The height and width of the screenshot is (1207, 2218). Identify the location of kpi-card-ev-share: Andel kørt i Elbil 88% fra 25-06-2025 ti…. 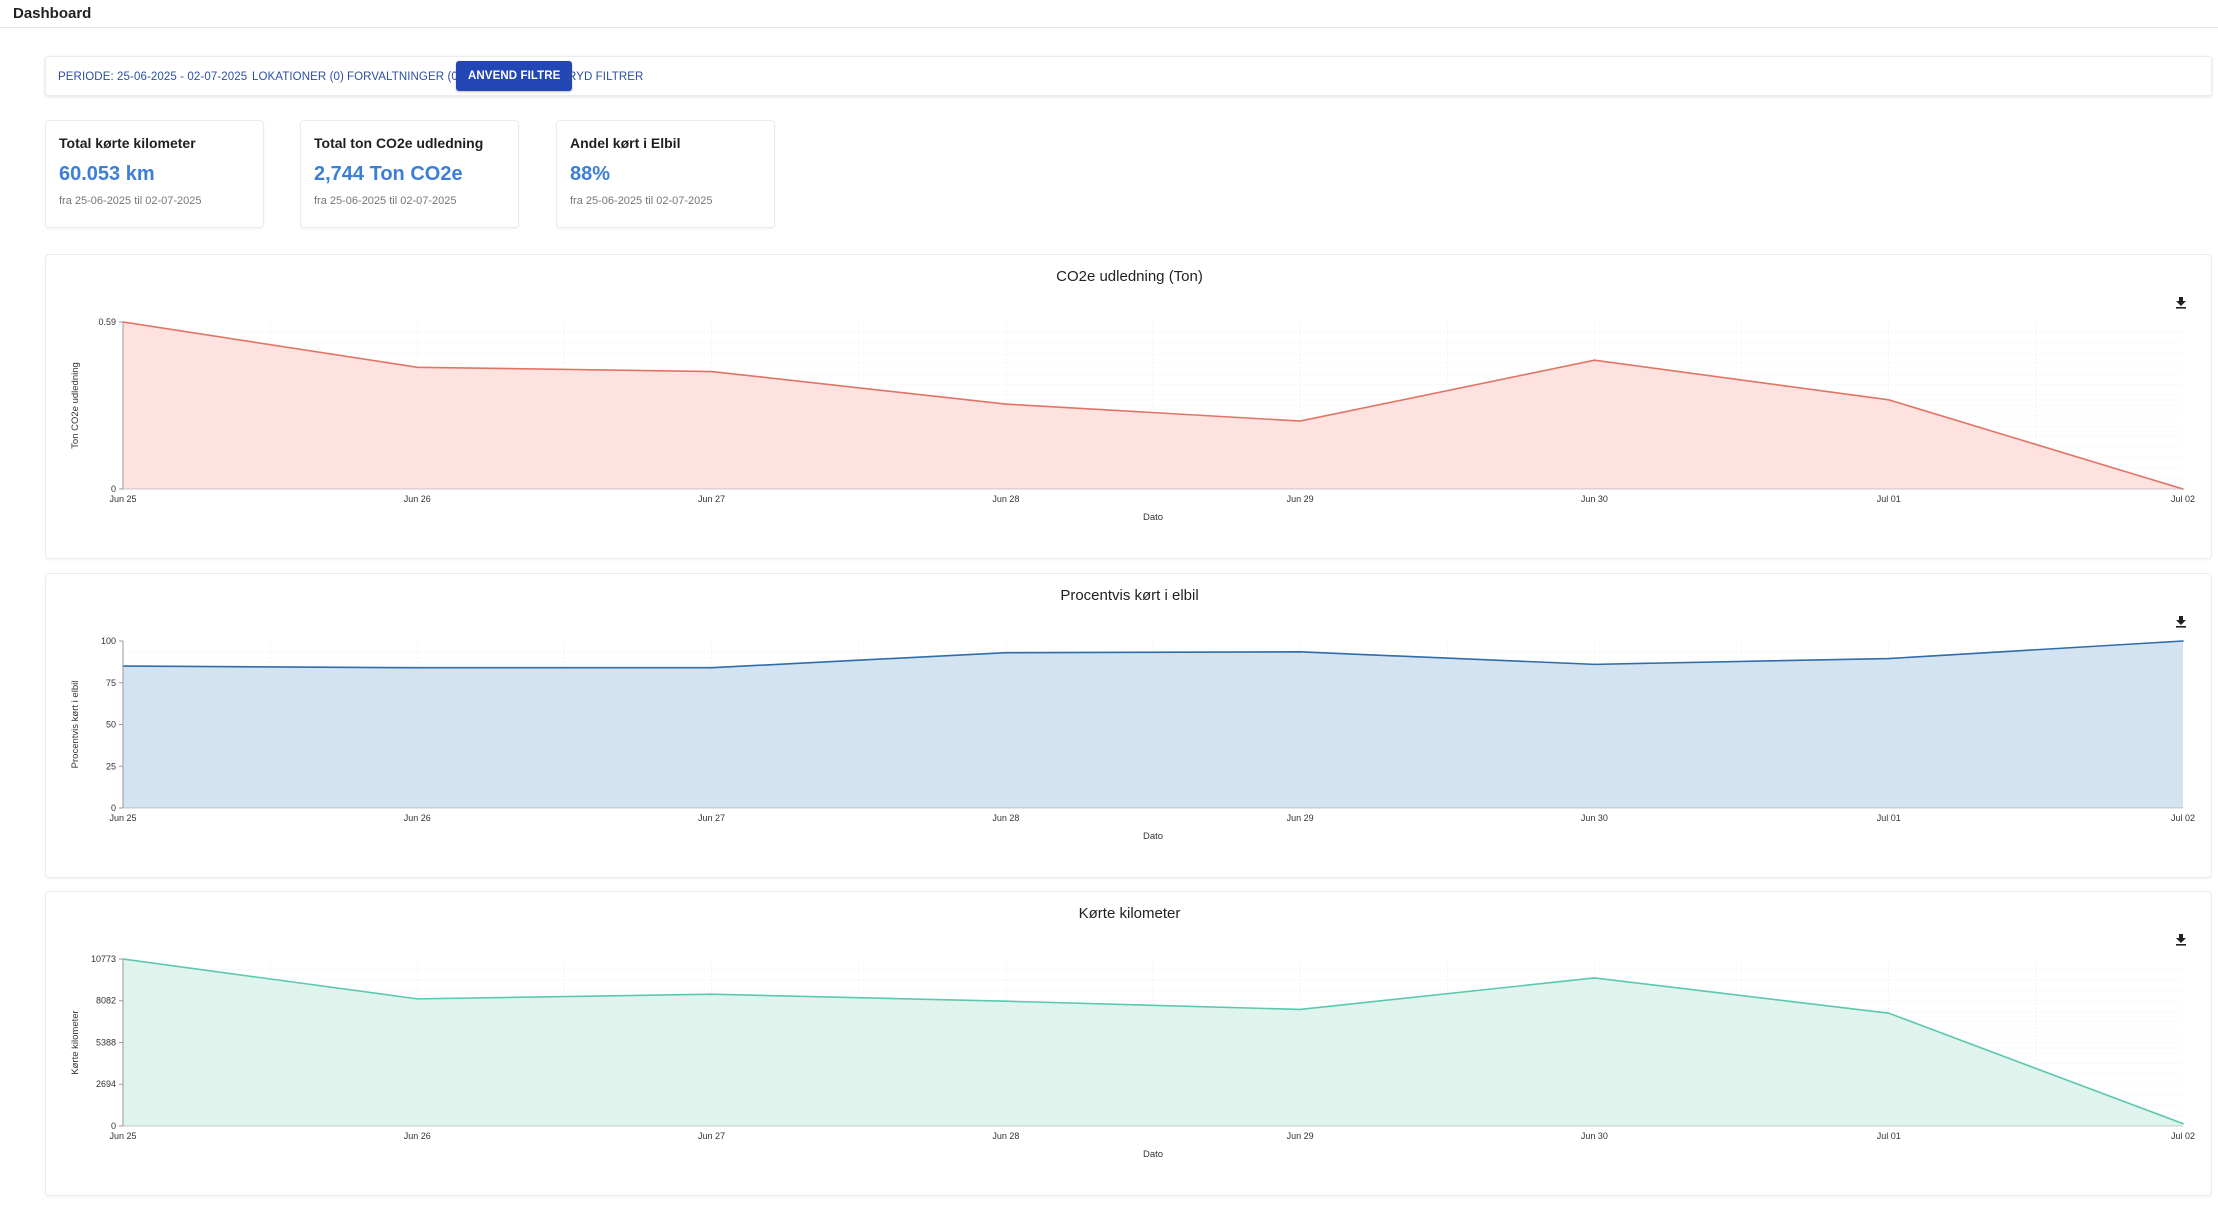
(665, 174).